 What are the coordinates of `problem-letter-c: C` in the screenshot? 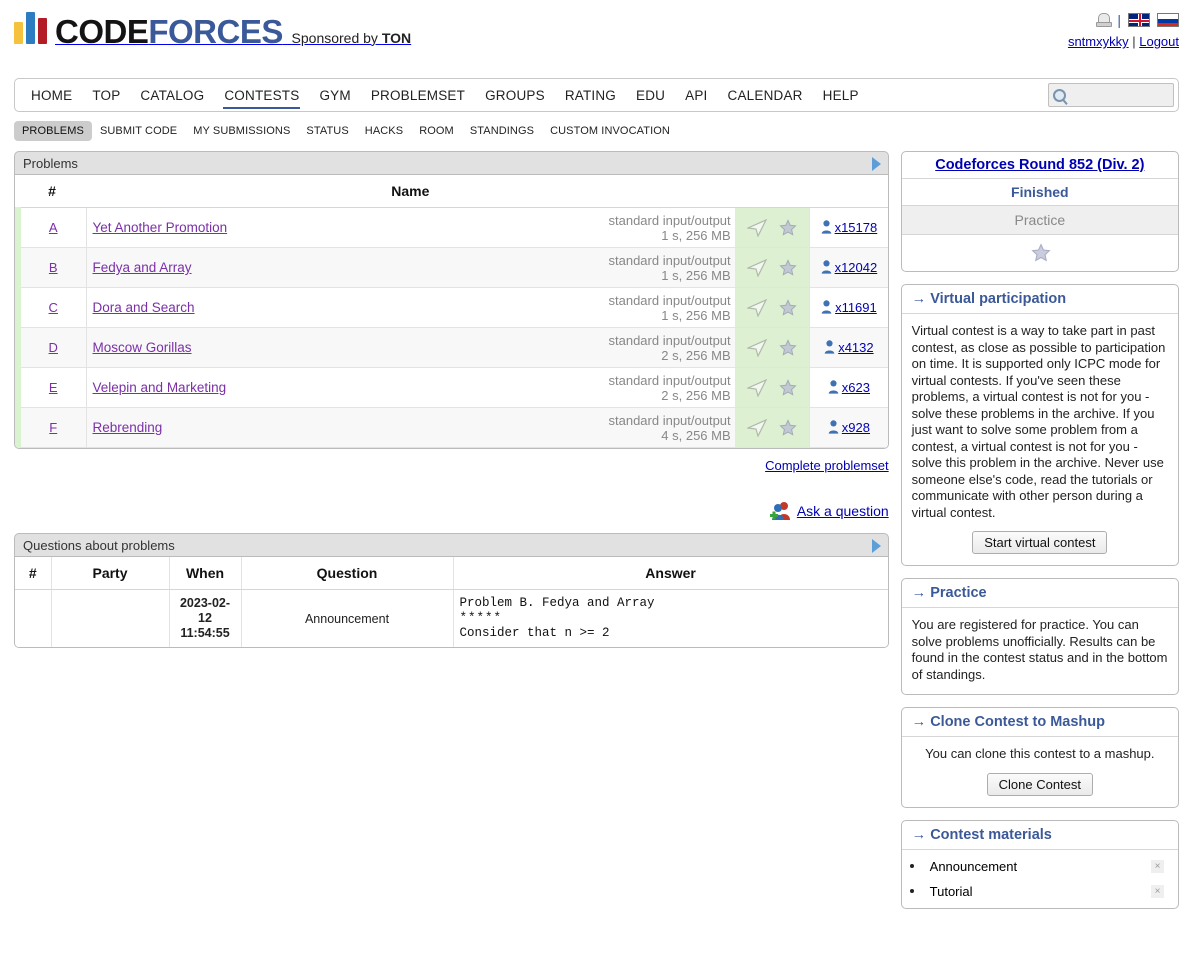 It's located at (53, 307).